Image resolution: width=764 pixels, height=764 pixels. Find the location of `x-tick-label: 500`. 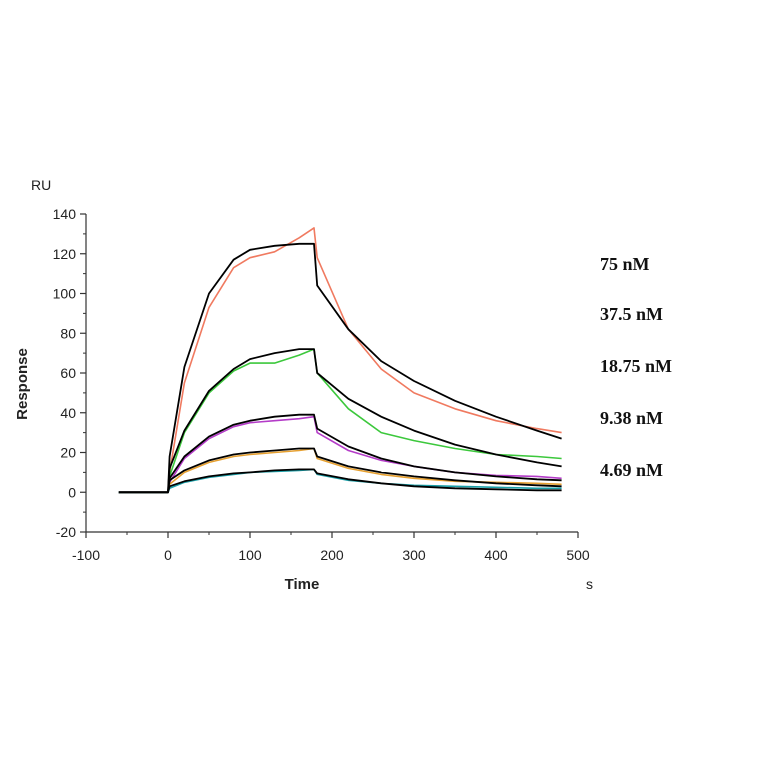

x-tick-label: 500 is located at coordinates (578, 555).